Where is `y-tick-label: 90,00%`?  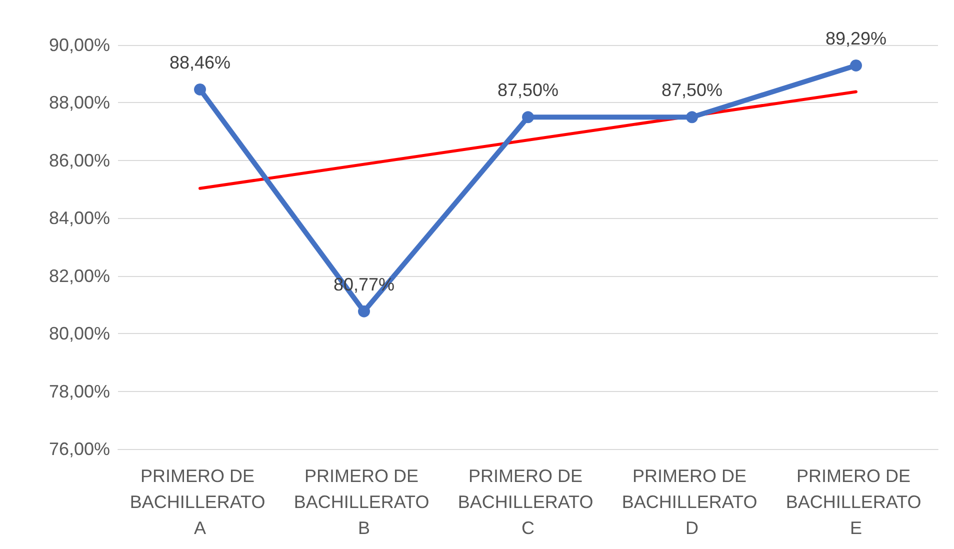 y-tick-label: 90,00% is located at coordinates (79, 45).